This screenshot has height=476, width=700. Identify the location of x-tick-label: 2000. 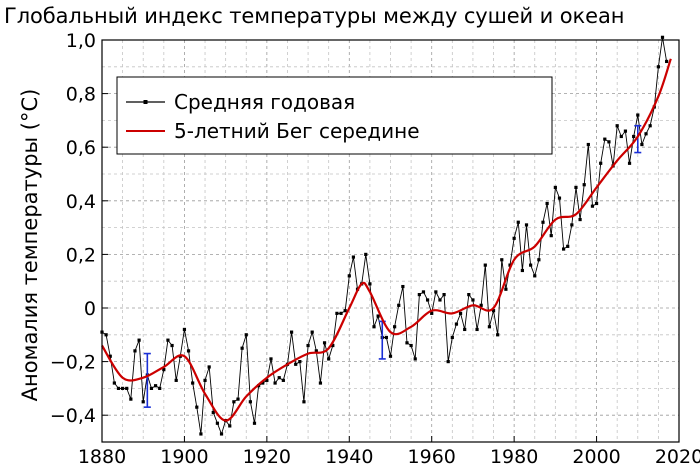
(596, 457).